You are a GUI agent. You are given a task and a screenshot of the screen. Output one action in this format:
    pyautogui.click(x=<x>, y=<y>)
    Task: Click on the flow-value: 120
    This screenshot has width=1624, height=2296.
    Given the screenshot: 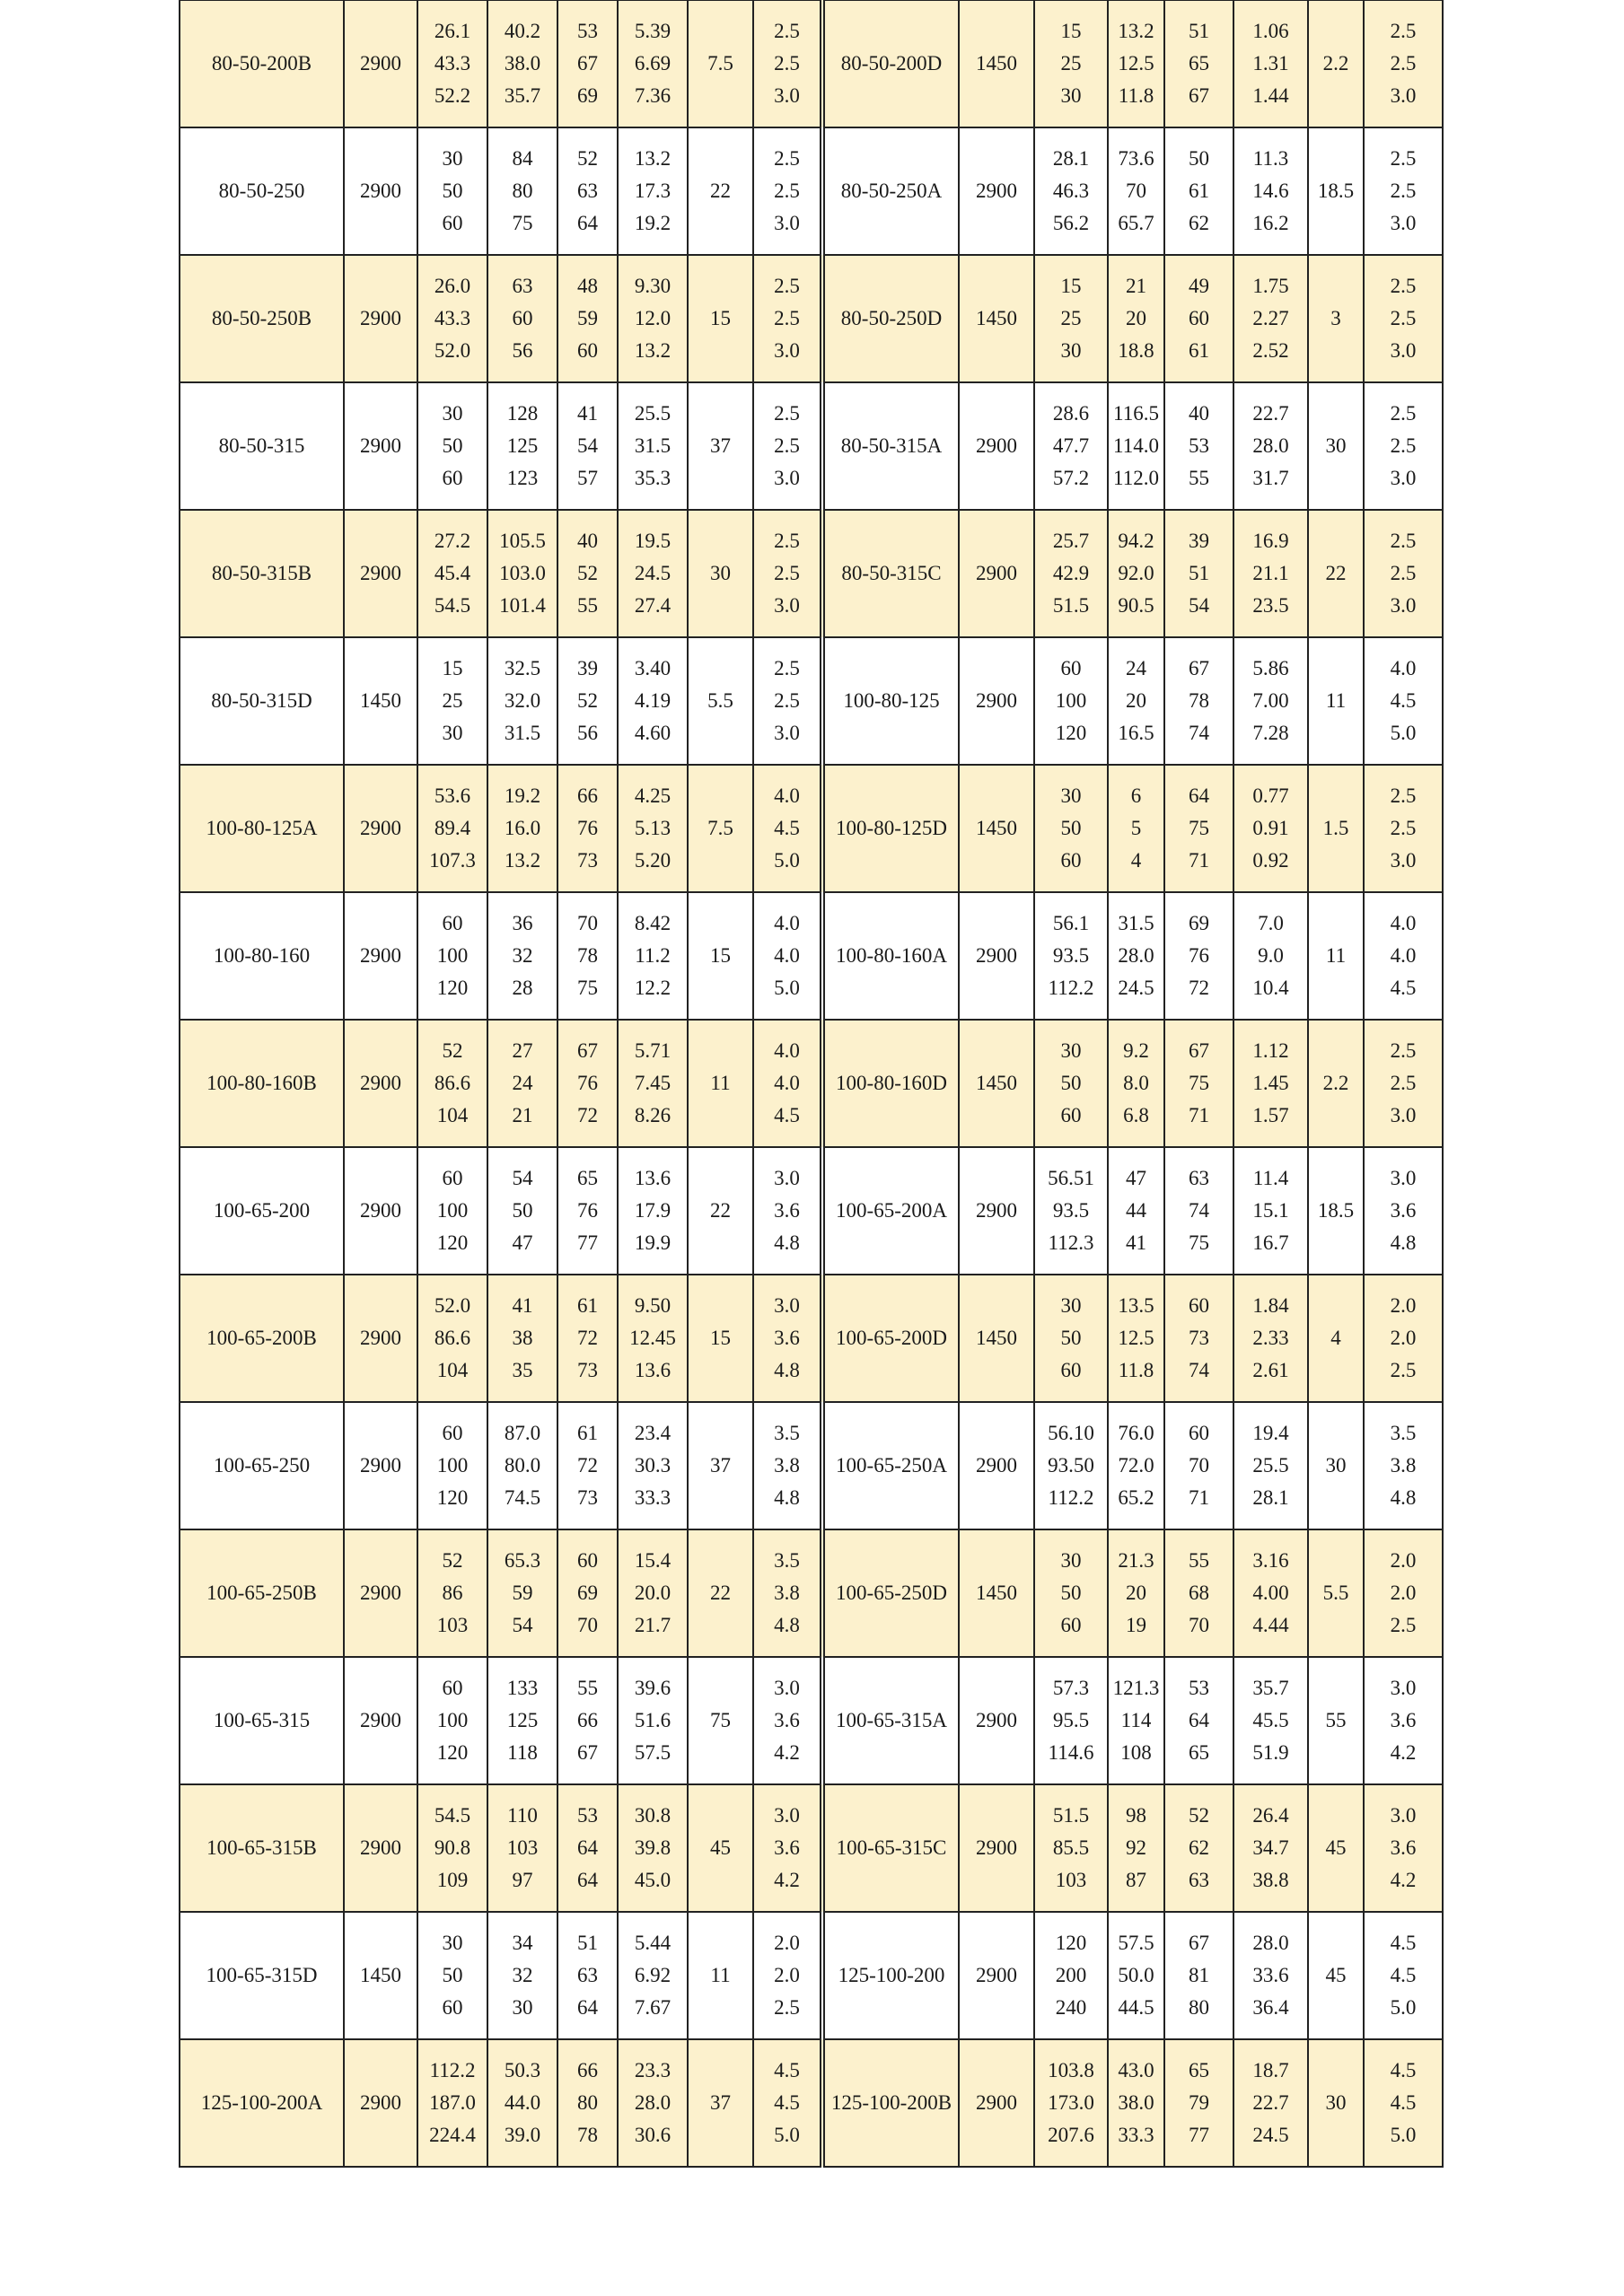 What is the action you would take?
    pyautogui.click(x=452, y=988)
    